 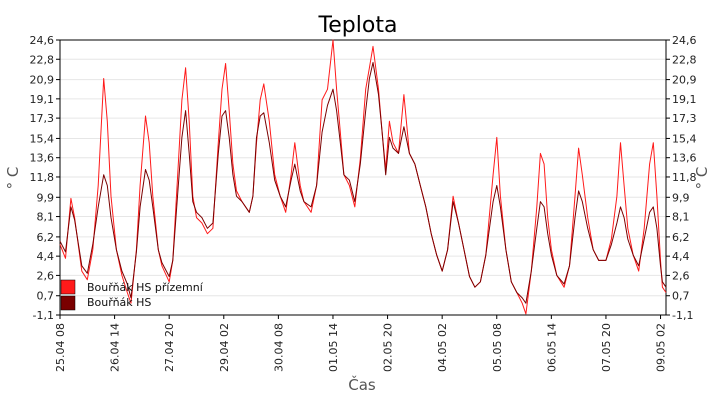 I want to click on y-tick-label-right: 19,1, so click(x=684, y=99).